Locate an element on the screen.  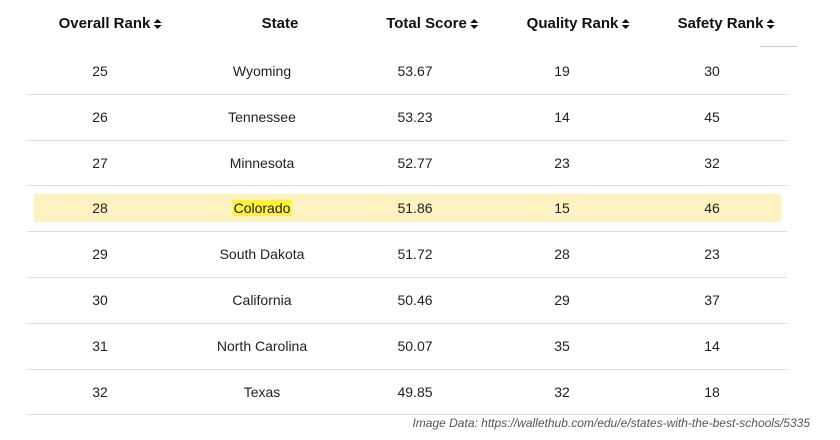
cell-text: Minnesota is located at coordinates (262, 162).